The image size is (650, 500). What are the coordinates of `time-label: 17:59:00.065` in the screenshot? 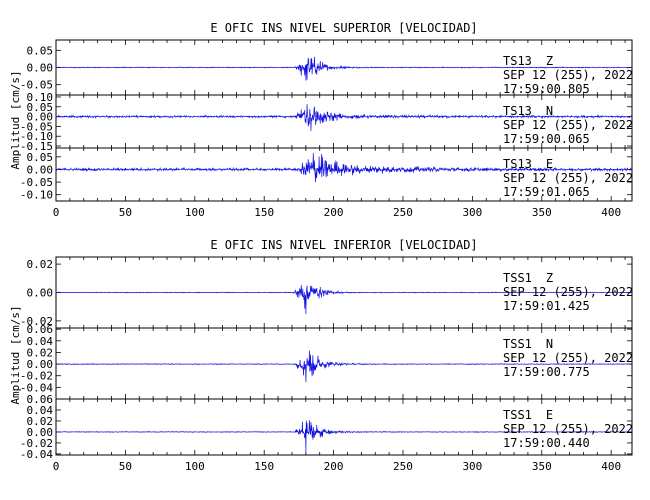 It's located at (546, 139).